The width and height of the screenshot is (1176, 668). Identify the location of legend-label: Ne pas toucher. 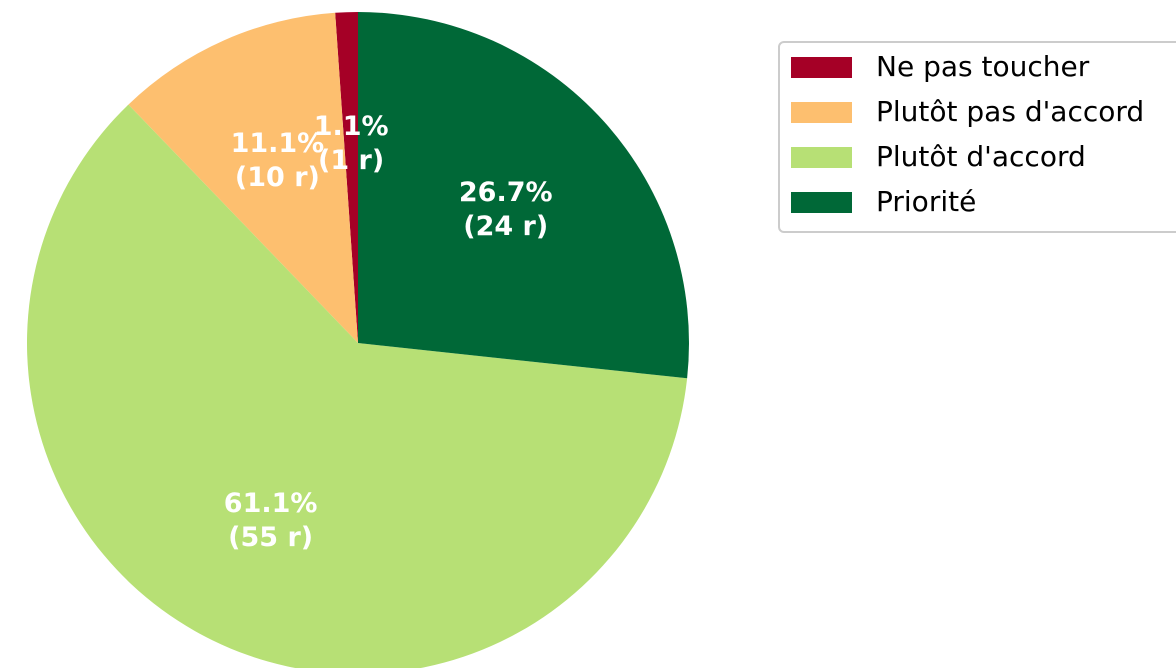
(983, 66).